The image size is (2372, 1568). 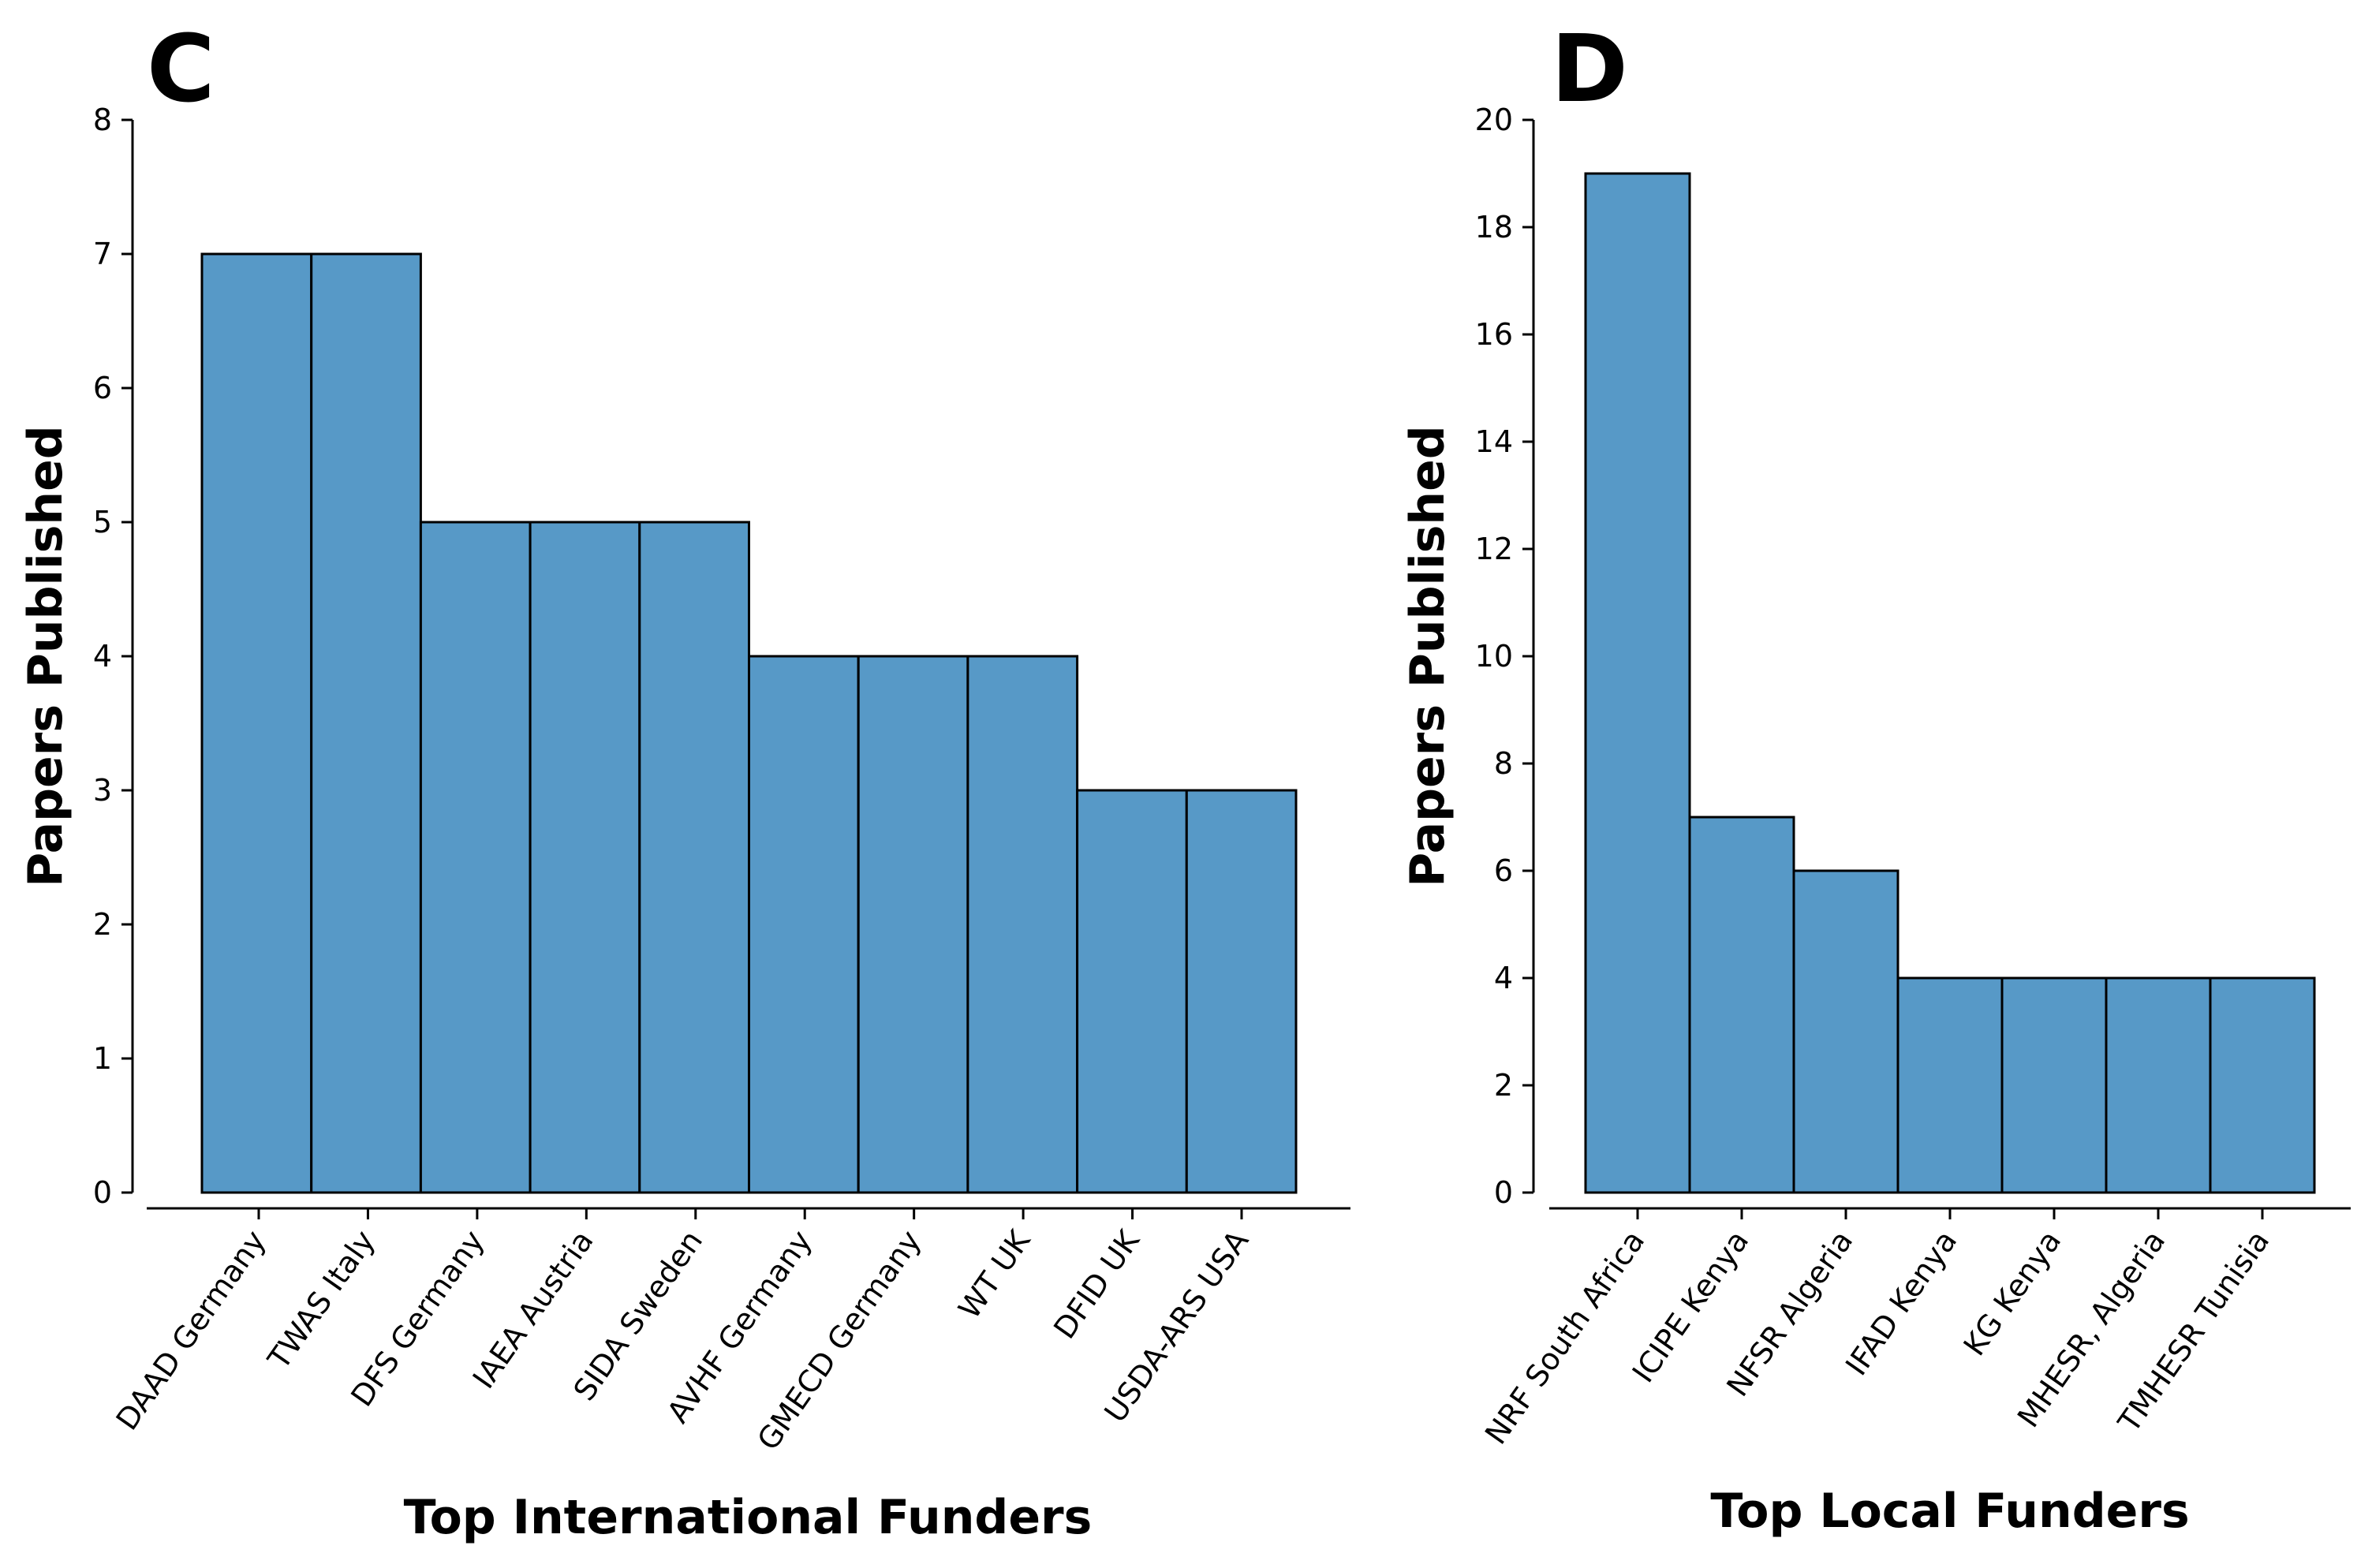 I want to click on y-tick-label: 14, so click(x=1494, y=441).